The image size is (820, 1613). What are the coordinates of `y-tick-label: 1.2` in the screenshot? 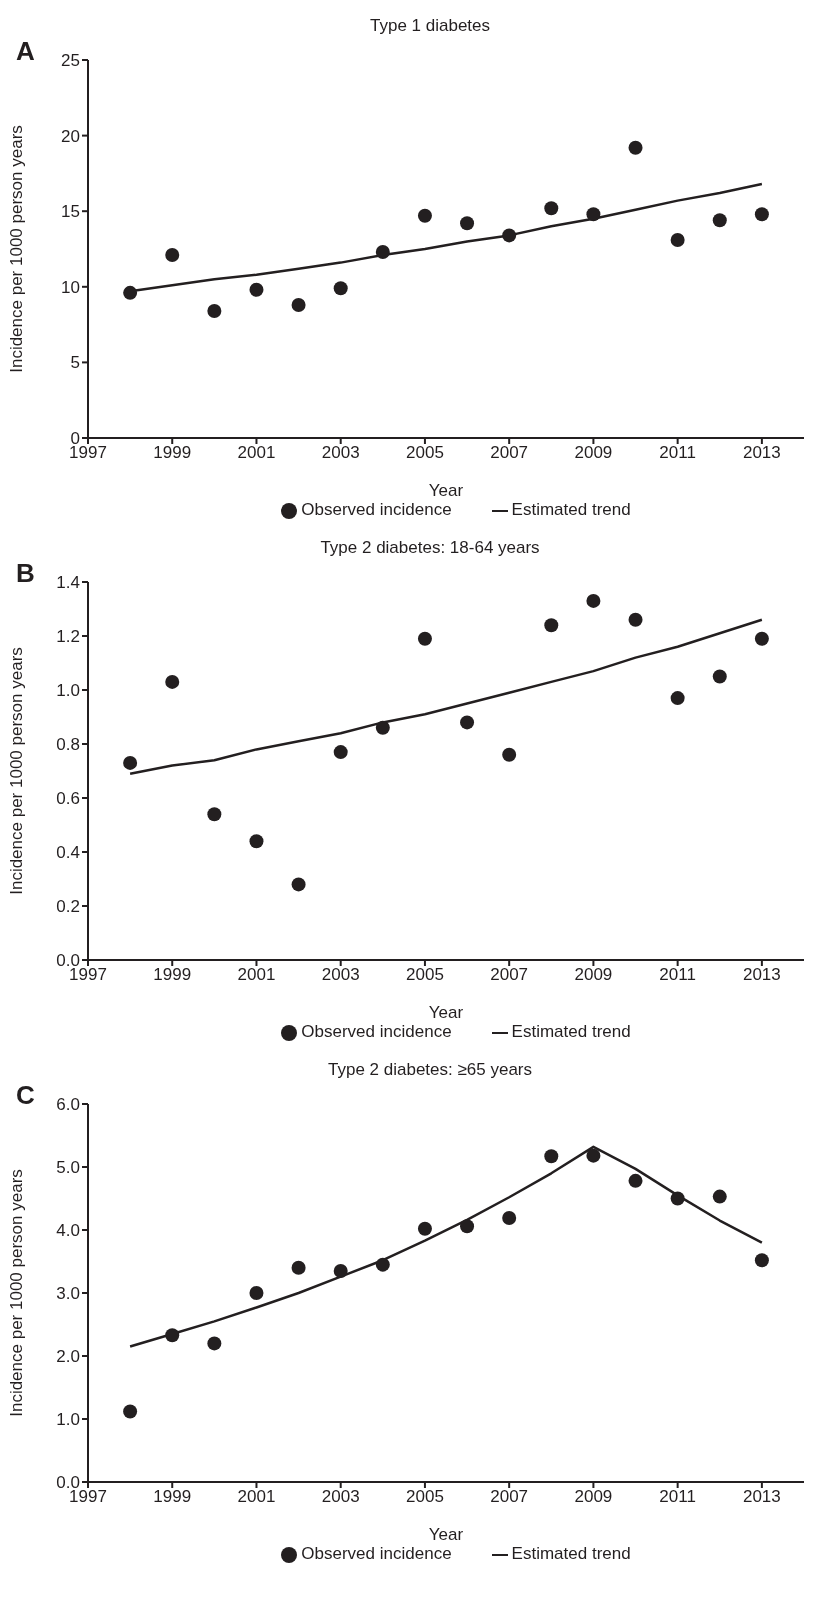 It's located at (68, 637).